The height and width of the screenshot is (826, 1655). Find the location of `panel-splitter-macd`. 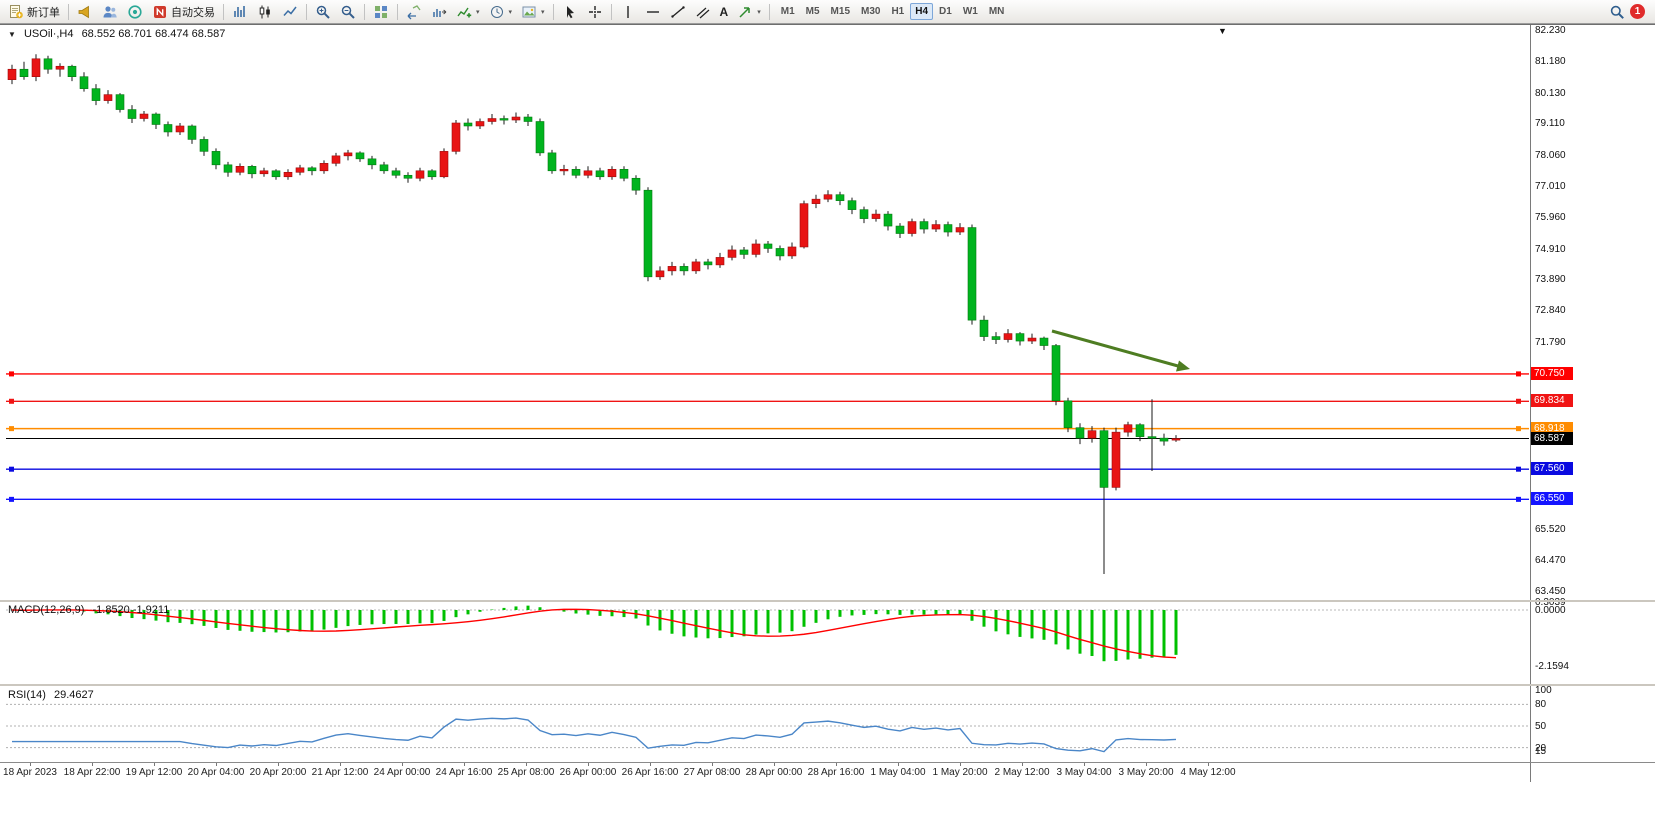

panel-splitter-macd is located at coordinates (827, 601).